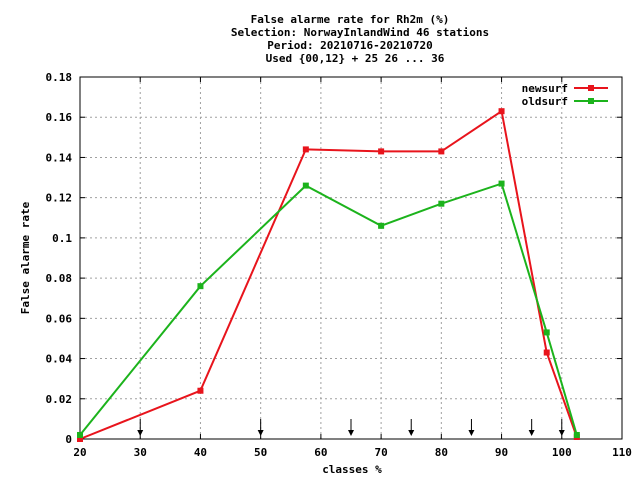  Describe the element at coordinates (59, 117) in the screenshot. I see `y-tick-label: 0.16` at that location.